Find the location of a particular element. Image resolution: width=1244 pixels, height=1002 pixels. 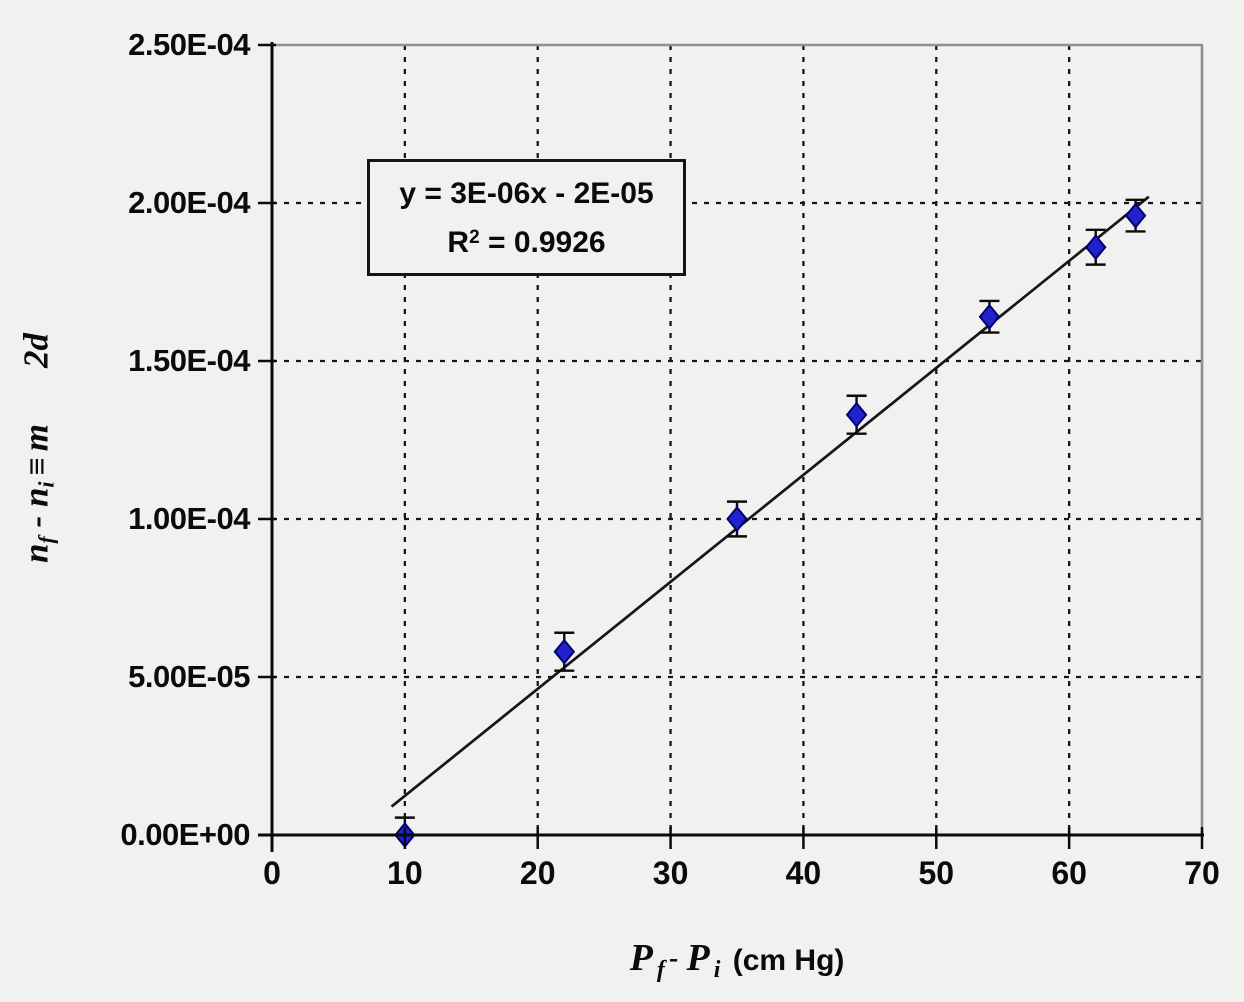

x-title-P-initial: P is located at coordinates (698, 958).